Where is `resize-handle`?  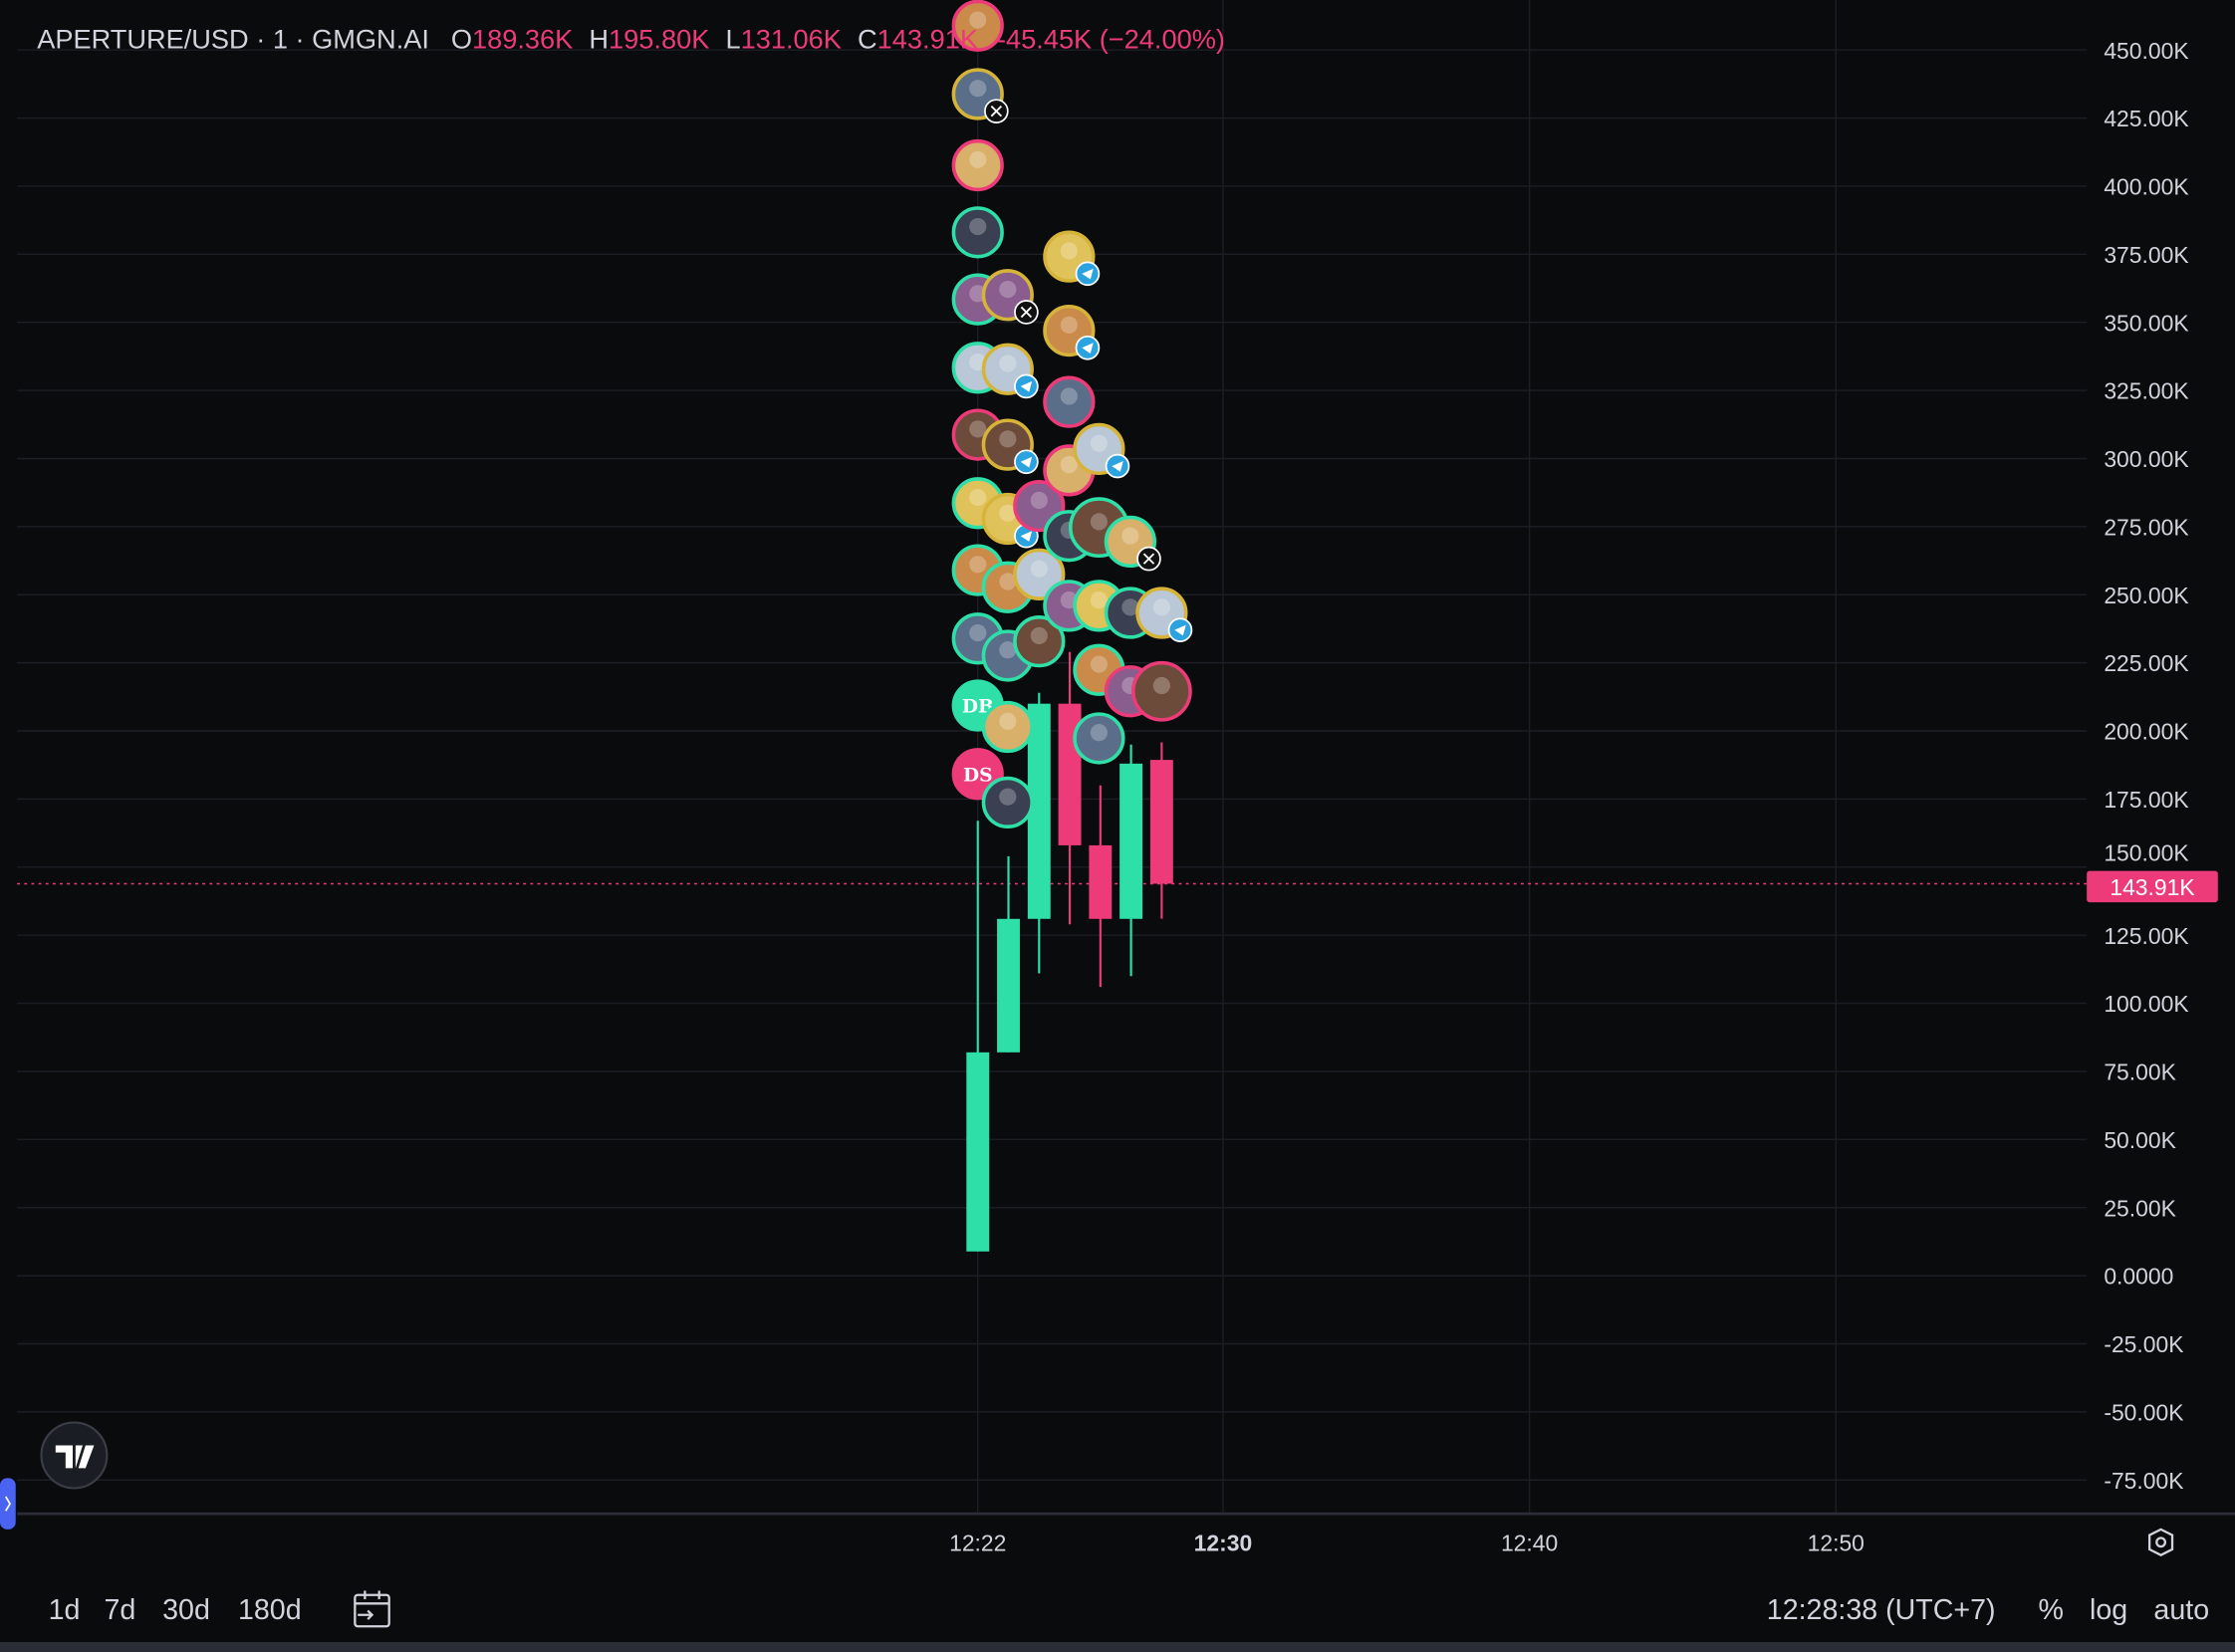
resize-handle is located at coordinates (1117, 1646).